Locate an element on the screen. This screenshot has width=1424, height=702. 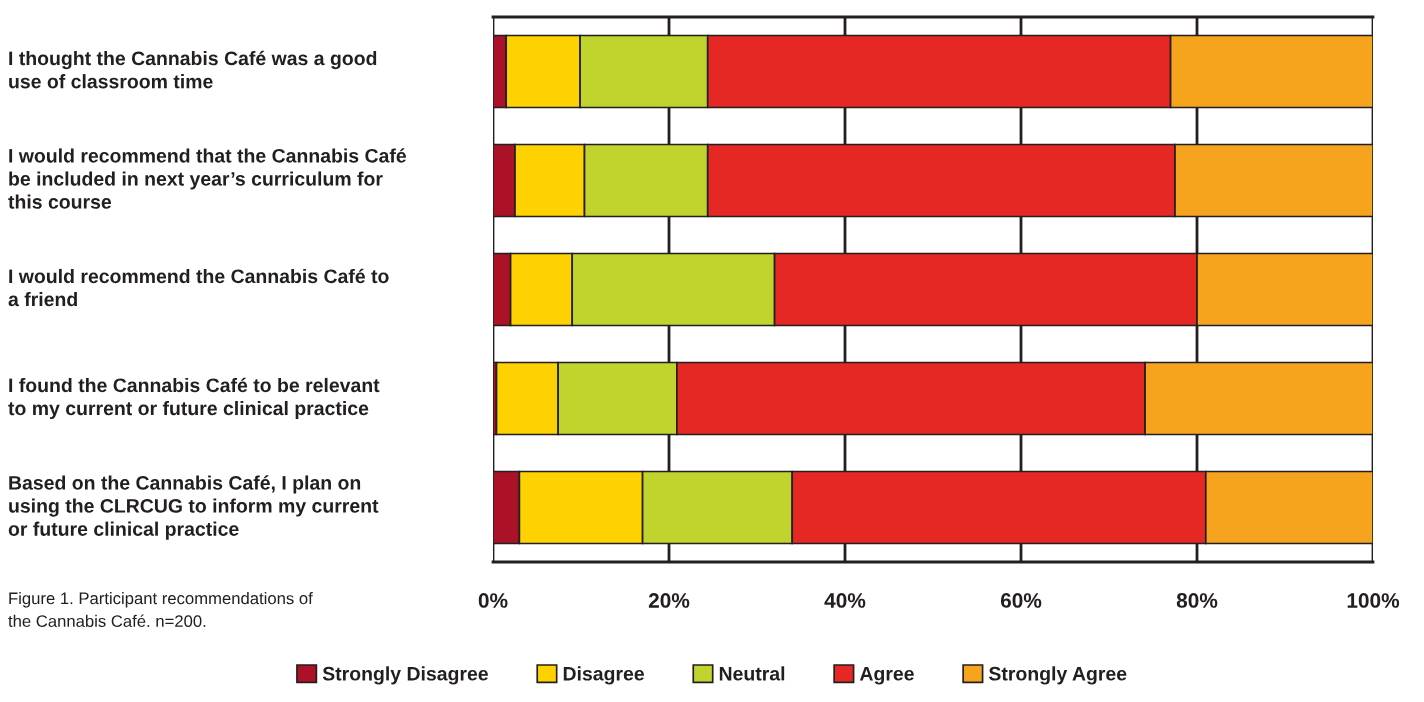
y-tick-label: I thought the Cannabis Café was a good use of classroom time is located at coordinates (193, 69).